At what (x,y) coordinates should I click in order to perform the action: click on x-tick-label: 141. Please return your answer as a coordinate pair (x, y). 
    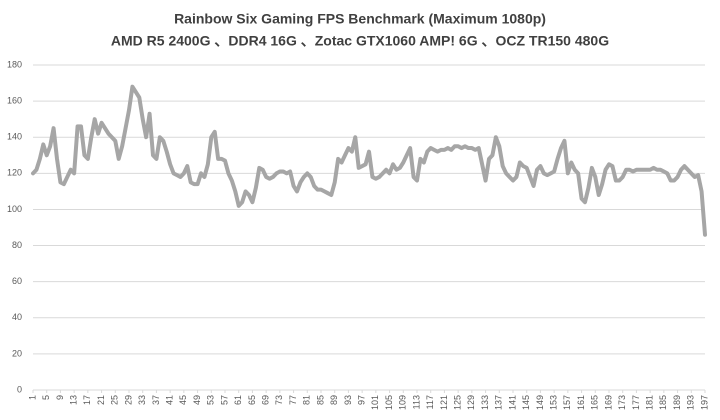
    Looking at the image, I should click on (512, 402).